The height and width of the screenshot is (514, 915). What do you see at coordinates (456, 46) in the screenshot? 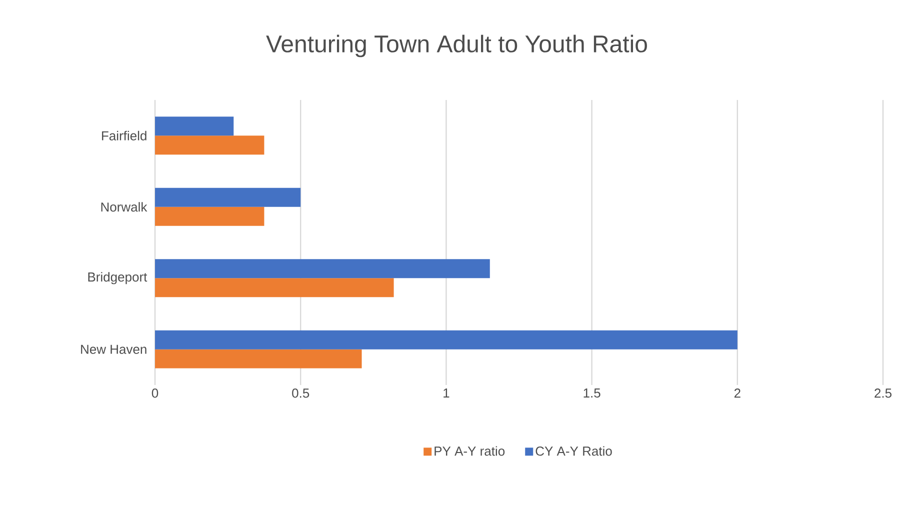
I see `chart-title: Venturing Town Adult to Youth Ratio` at bounding box center [456, 46].